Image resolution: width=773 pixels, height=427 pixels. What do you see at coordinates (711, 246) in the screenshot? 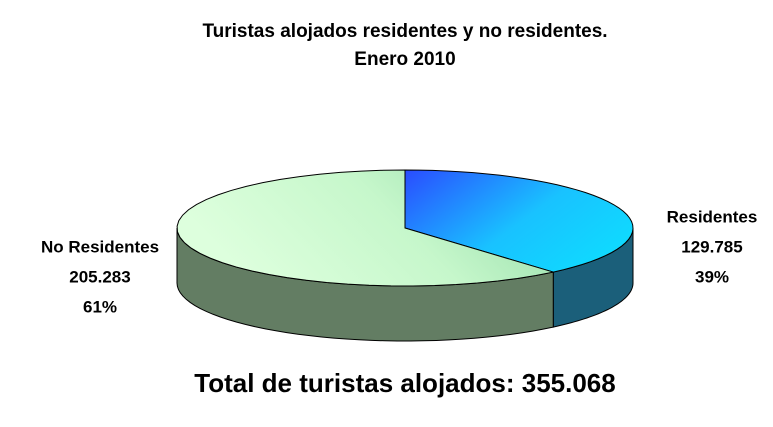
I see `value-label: 129.785` at bounding box center [711, 246].